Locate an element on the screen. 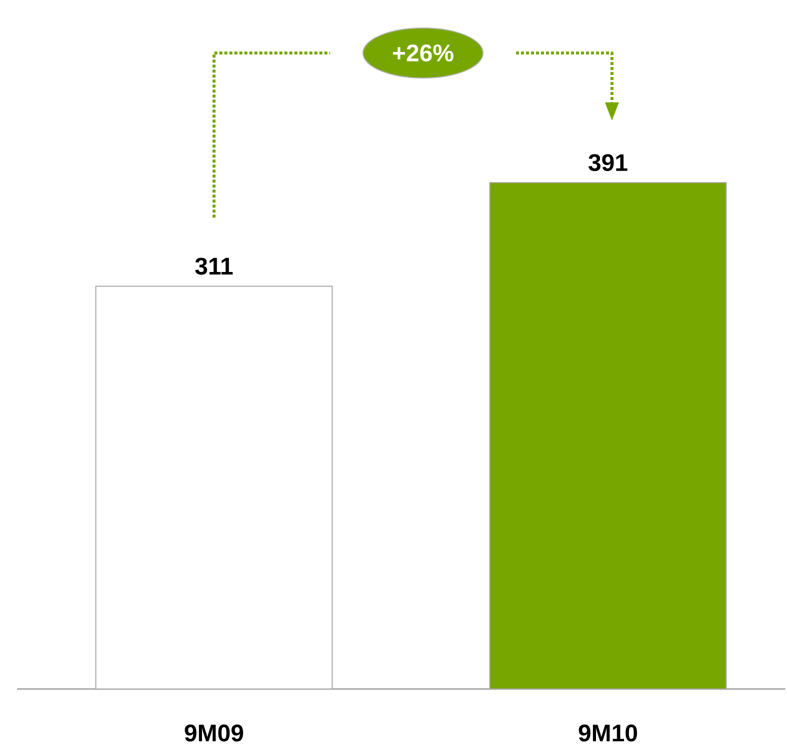 Image resolution: width=787 pixels, height=751 pixels. data-label: 311 is located at coordinates (214, 266).